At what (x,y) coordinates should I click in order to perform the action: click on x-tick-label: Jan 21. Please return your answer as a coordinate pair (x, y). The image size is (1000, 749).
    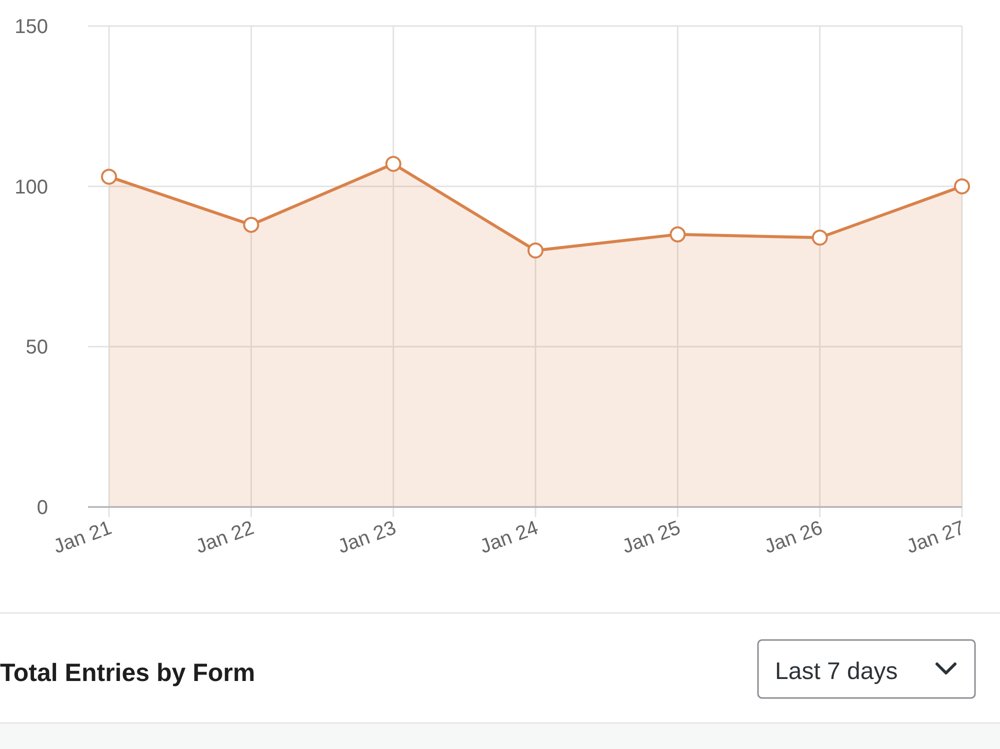
    Looking at the image, I should click on (82, 537).